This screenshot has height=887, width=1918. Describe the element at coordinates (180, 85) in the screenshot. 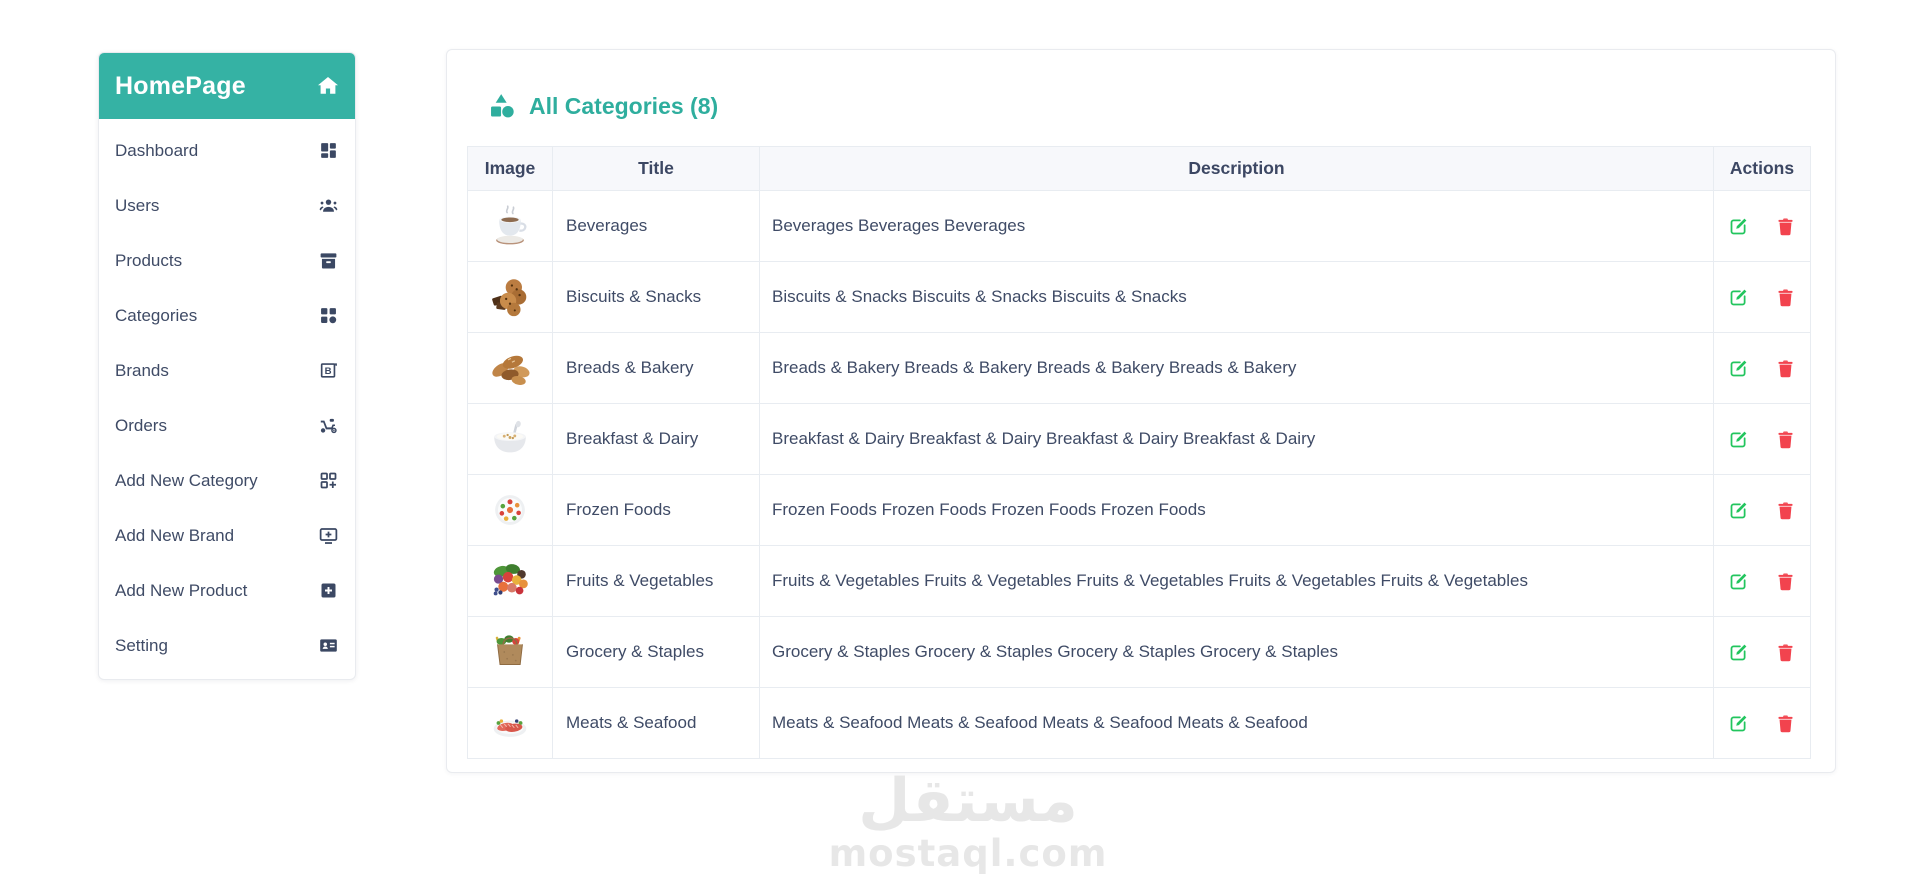

I see `brand-title: HomePage` at that location.